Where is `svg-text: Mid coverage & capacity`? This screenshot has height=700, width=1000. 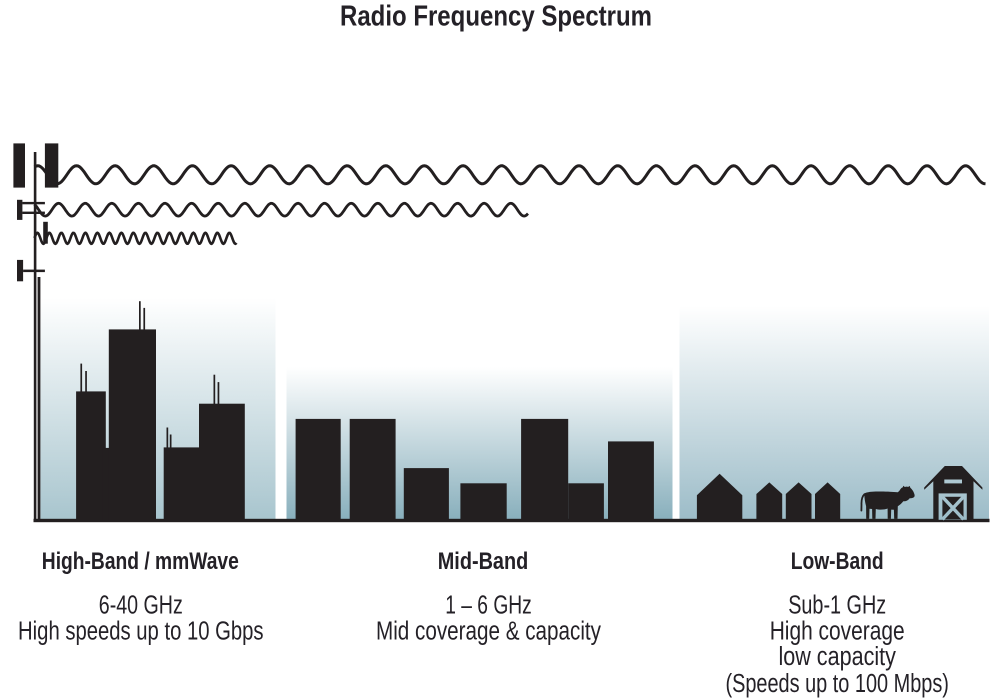
svg-text: Mid coverage & capacity is located at coordinates (488, 631).